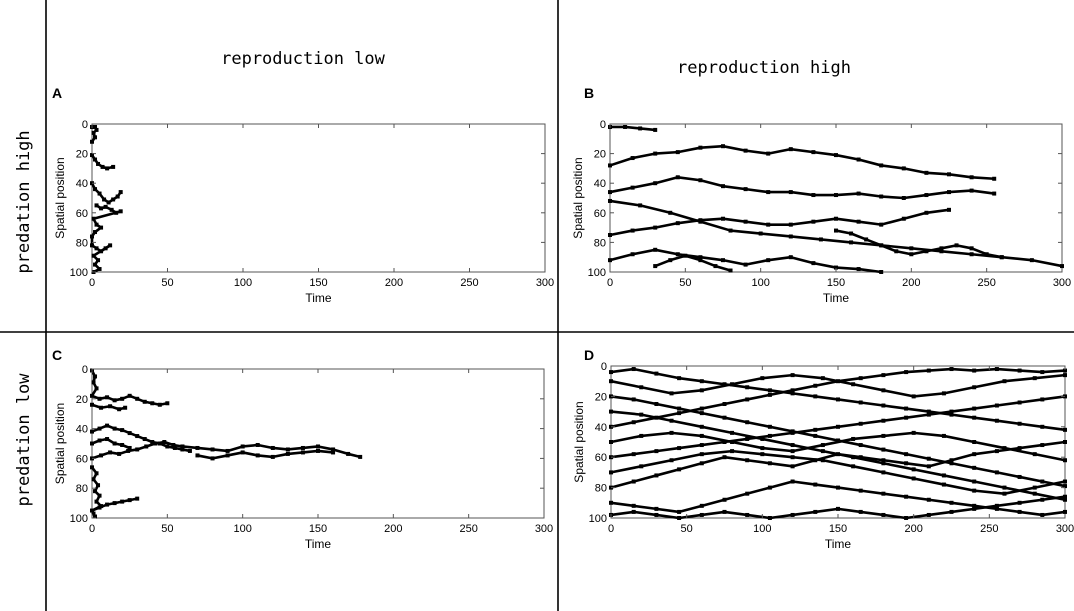 Image resolution: width=1074 pixels, height=611 pixels. Describe the element at coordinates (1062, 283) in the screenshot. I see `x-tick-label: 300` at that location.